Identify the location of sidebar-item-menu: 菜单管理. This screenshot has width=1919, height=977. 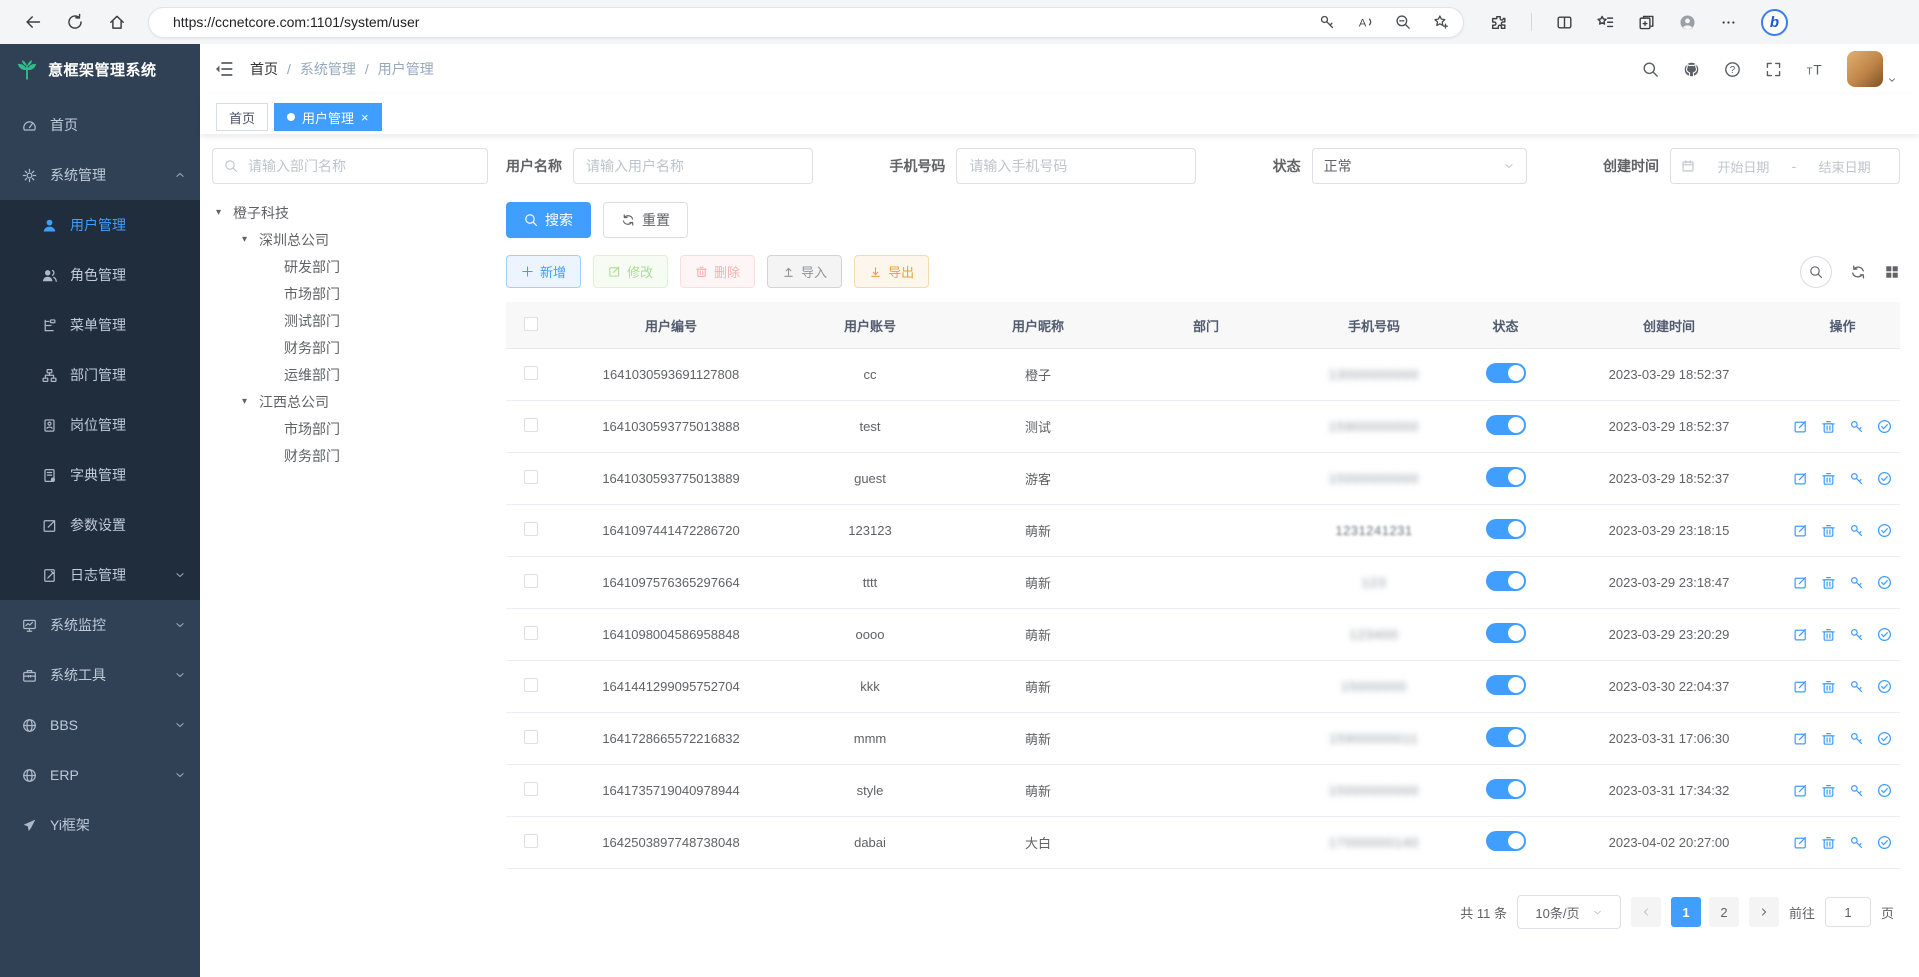
(100, 325).